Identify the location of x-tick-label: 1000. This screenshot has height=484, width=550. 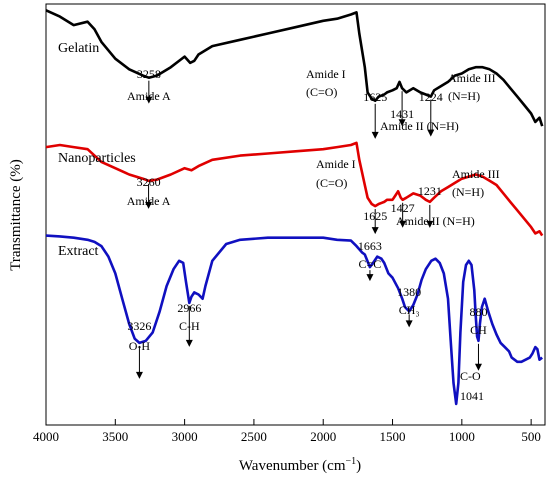
(462, 436).